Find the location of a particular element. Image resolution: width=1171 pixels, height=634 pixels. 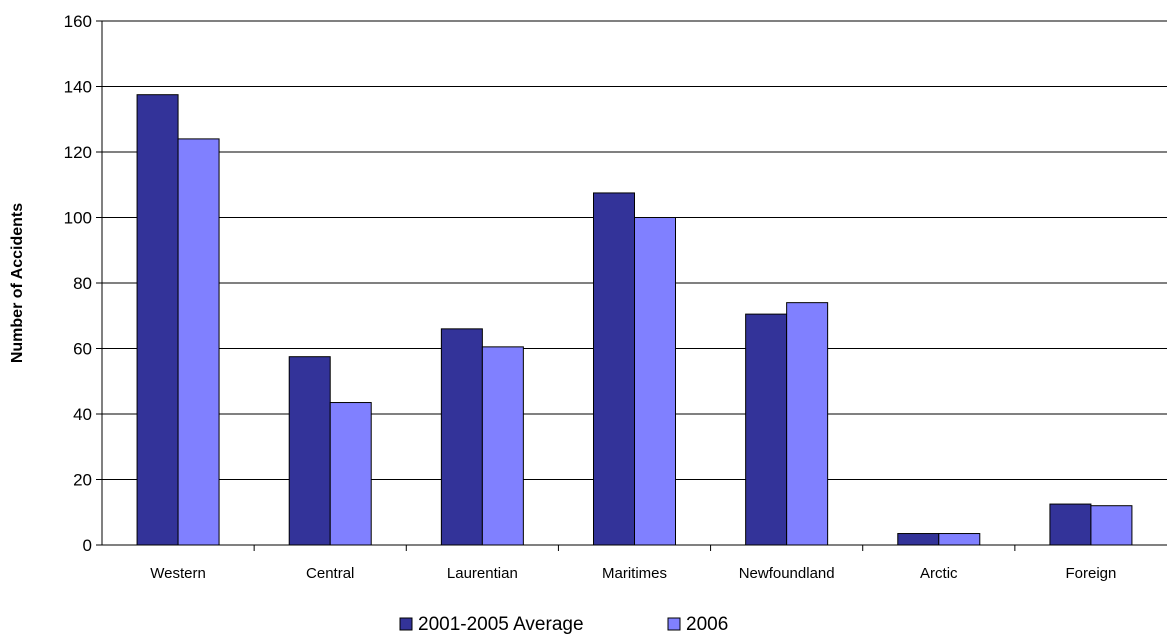

y-tick-label: 120 is located at coordinates (78, 152).